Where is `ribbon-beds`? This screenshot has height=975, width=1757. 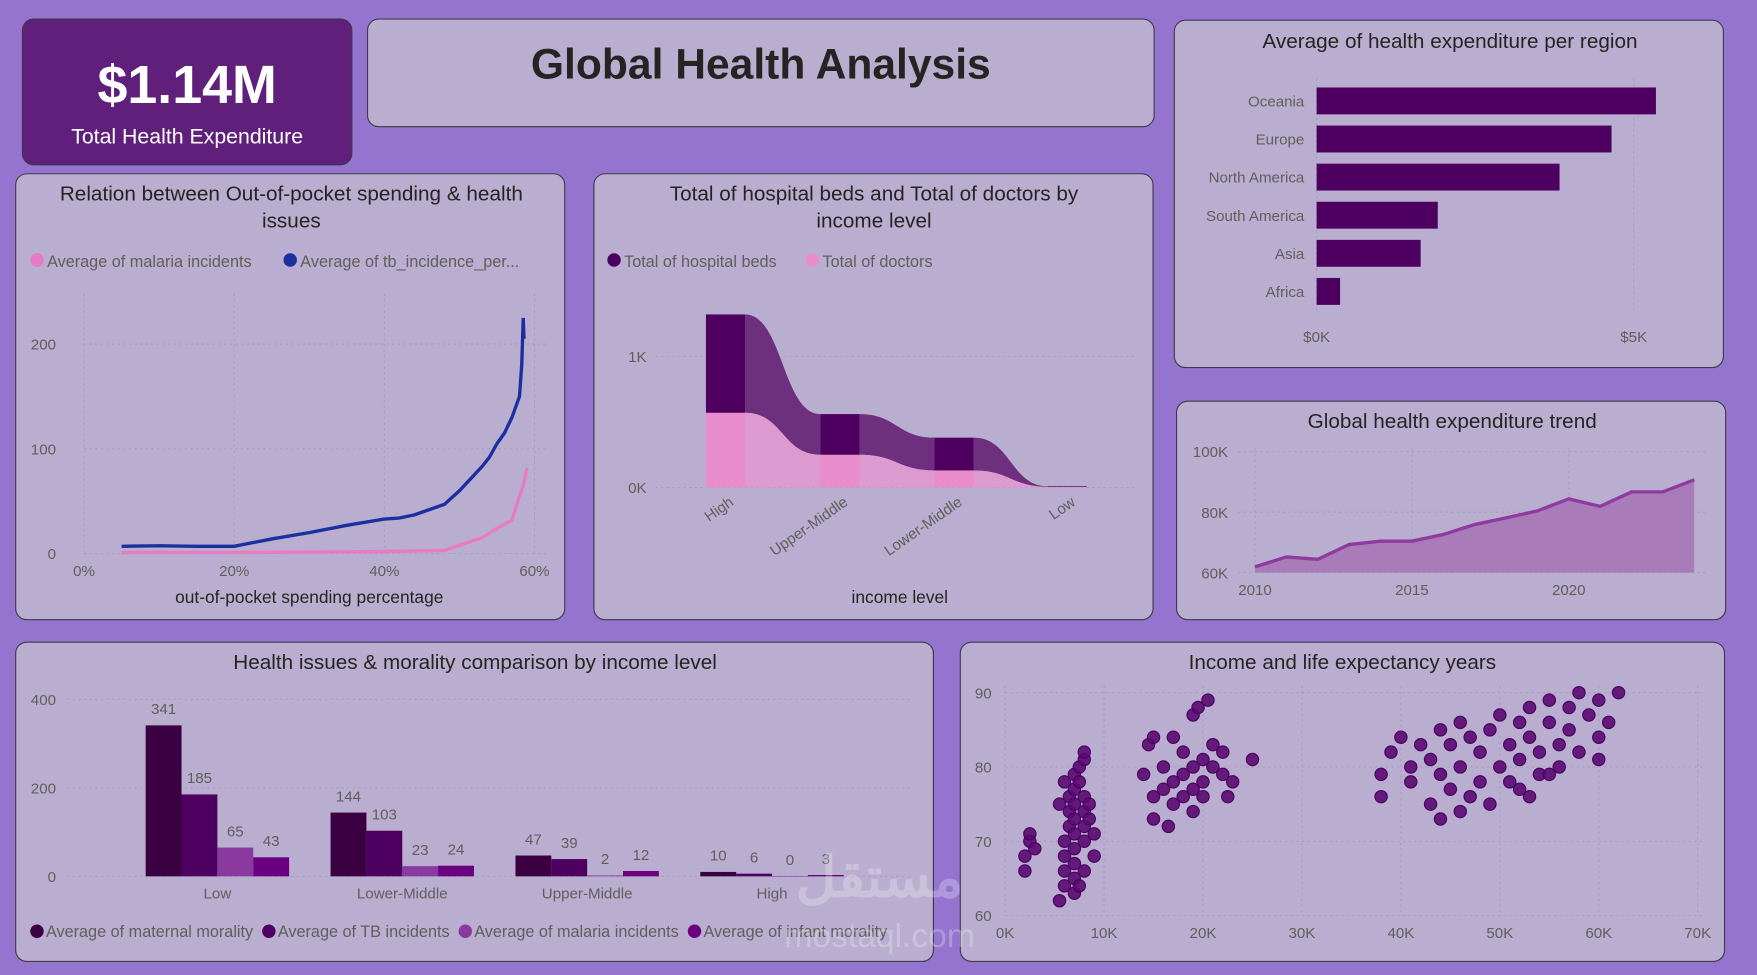 ribbon-beds is located at coordinates (1010, 462).